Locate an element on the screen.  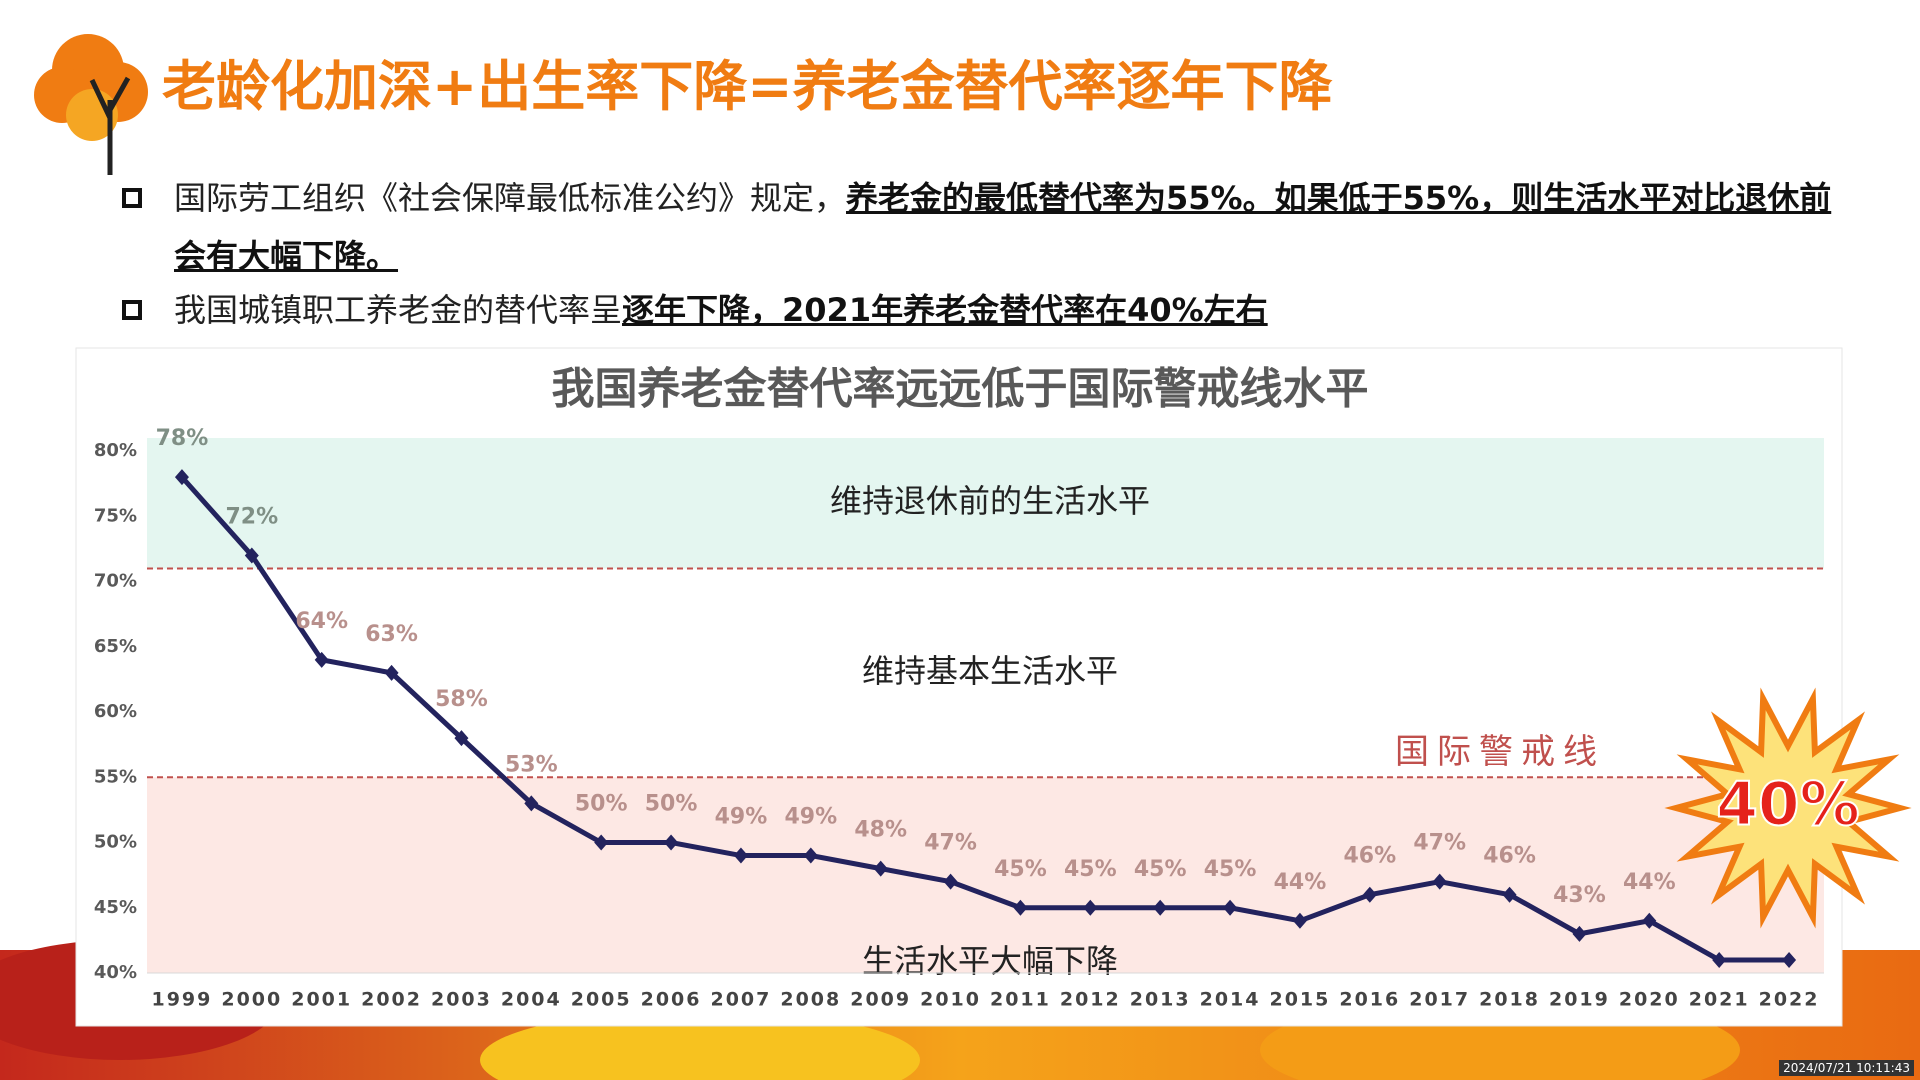
y-tick-label: 80% is located at coordinates (115, 450).